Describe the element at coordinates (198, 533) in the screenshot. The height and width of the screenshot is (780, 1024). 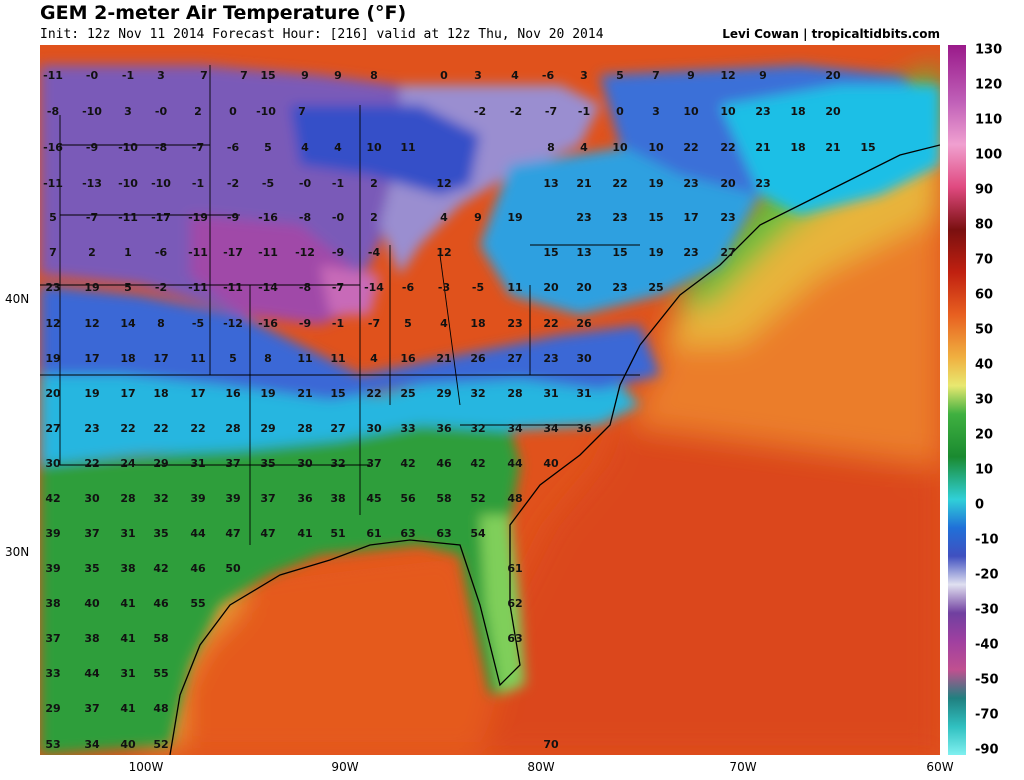
I see `station-value: 44` at that location.